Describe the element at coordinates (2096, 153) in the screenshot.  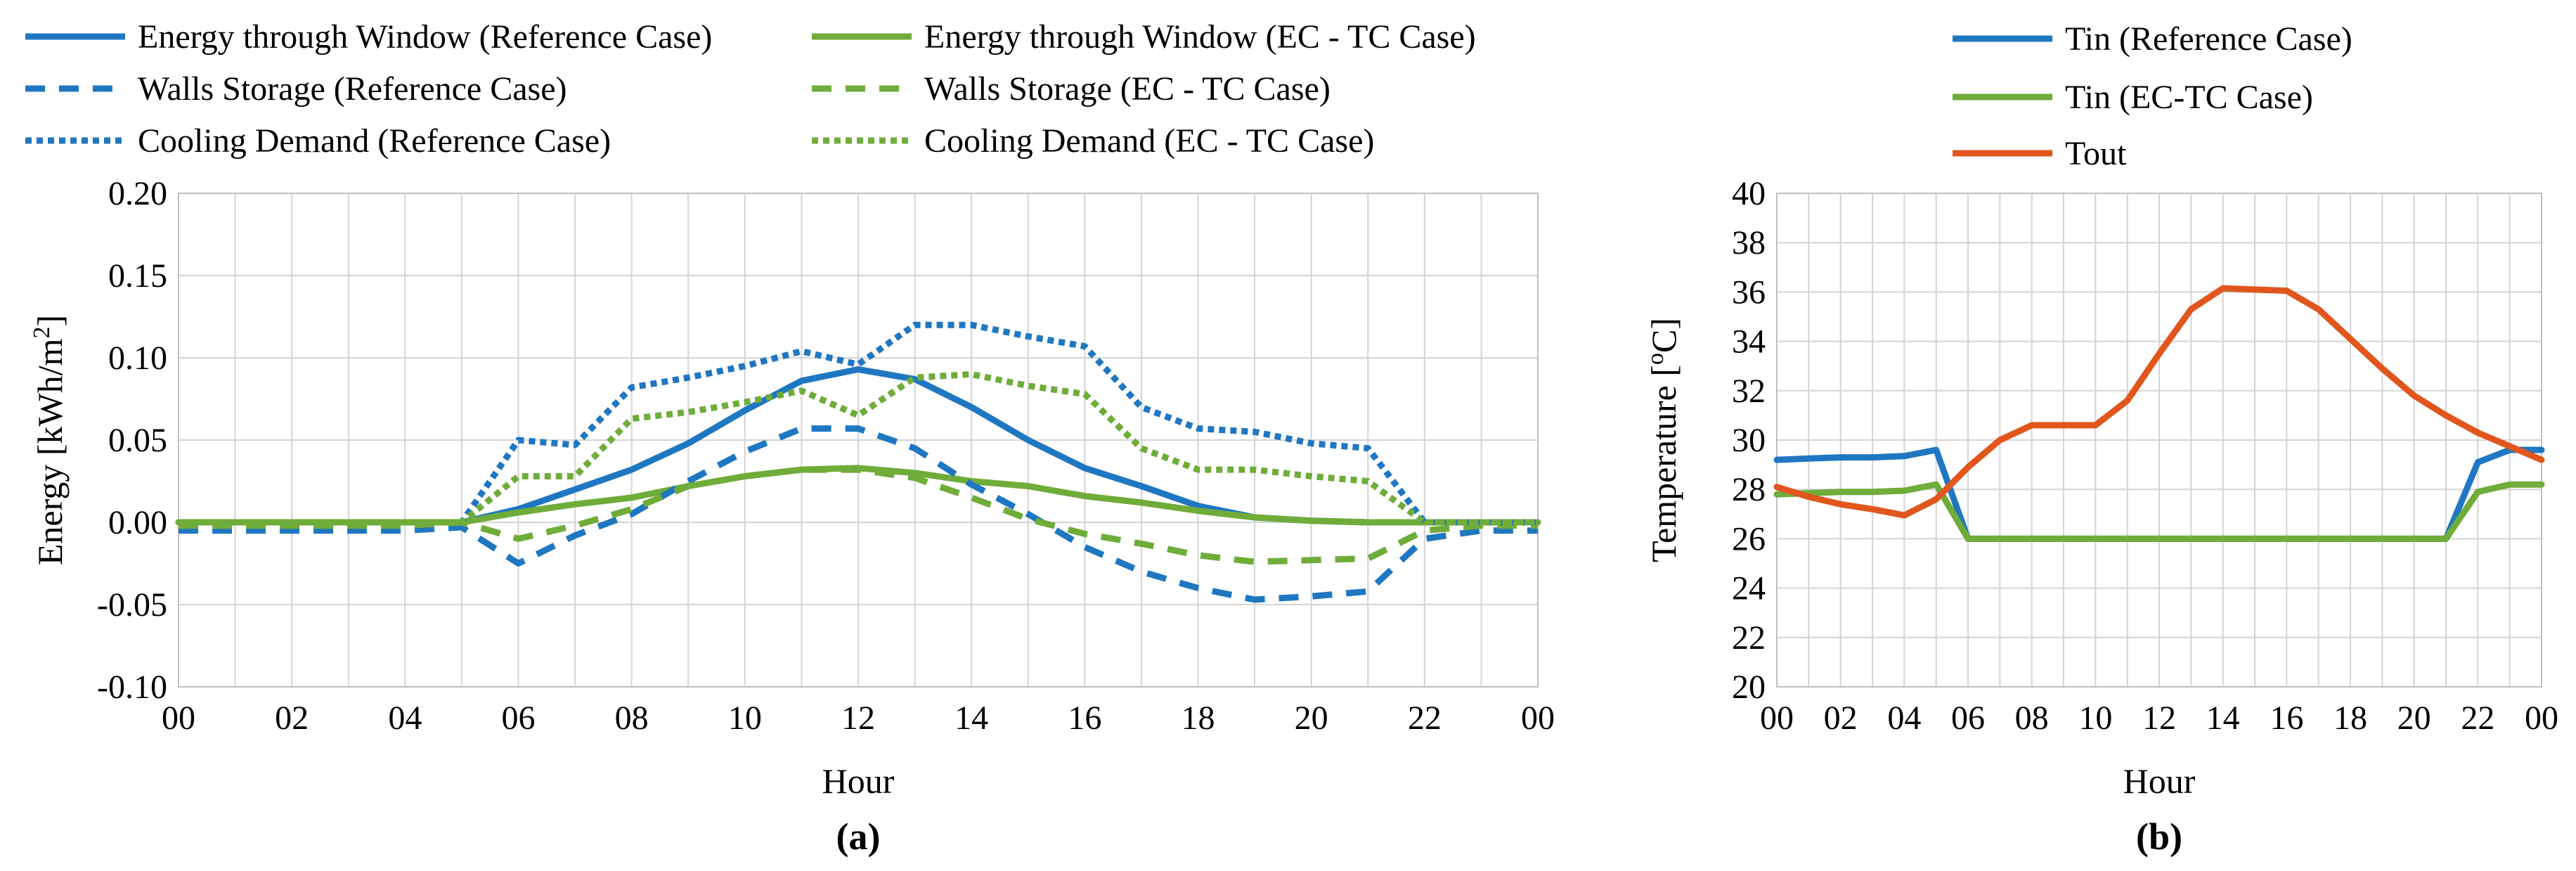
I see `b-legend-label-2: Tout` at that location.